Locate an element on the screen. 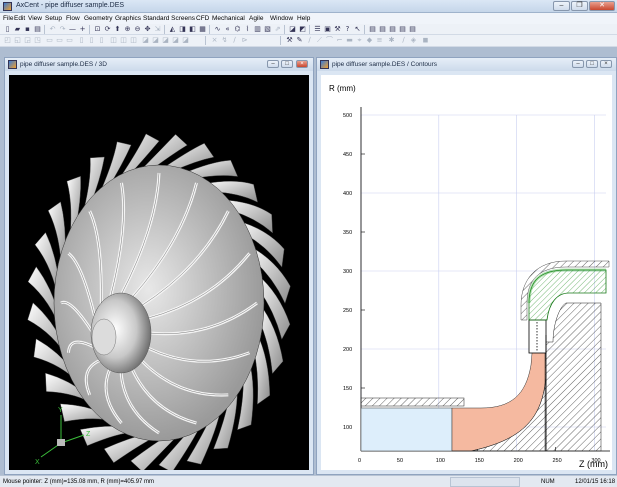  menu-agile: Agile is located at coordinates (256, 18).